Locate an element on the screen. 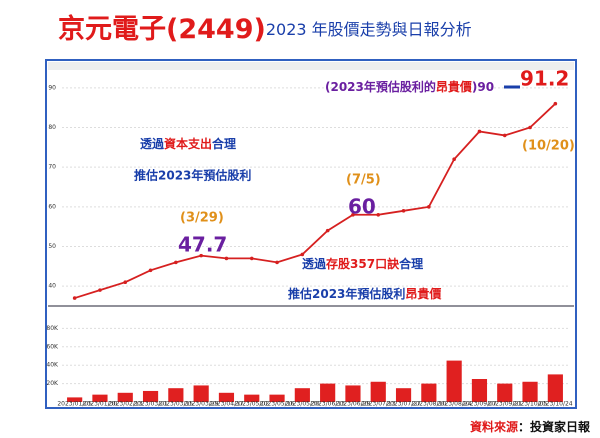  volume-tick-label: 40K is located at coordinates (52, 365).